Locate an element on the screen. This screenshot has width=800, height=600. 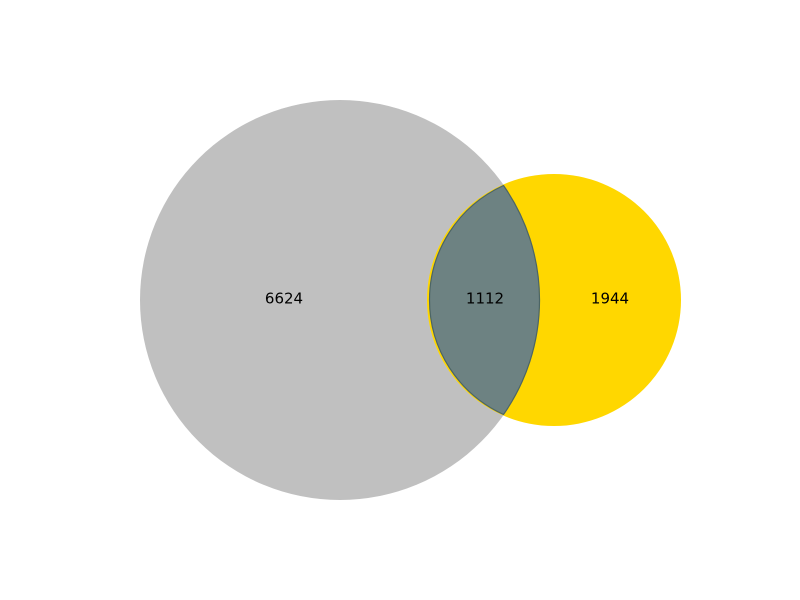
left-only-count: 6624 is located at coordinates (284, 299).